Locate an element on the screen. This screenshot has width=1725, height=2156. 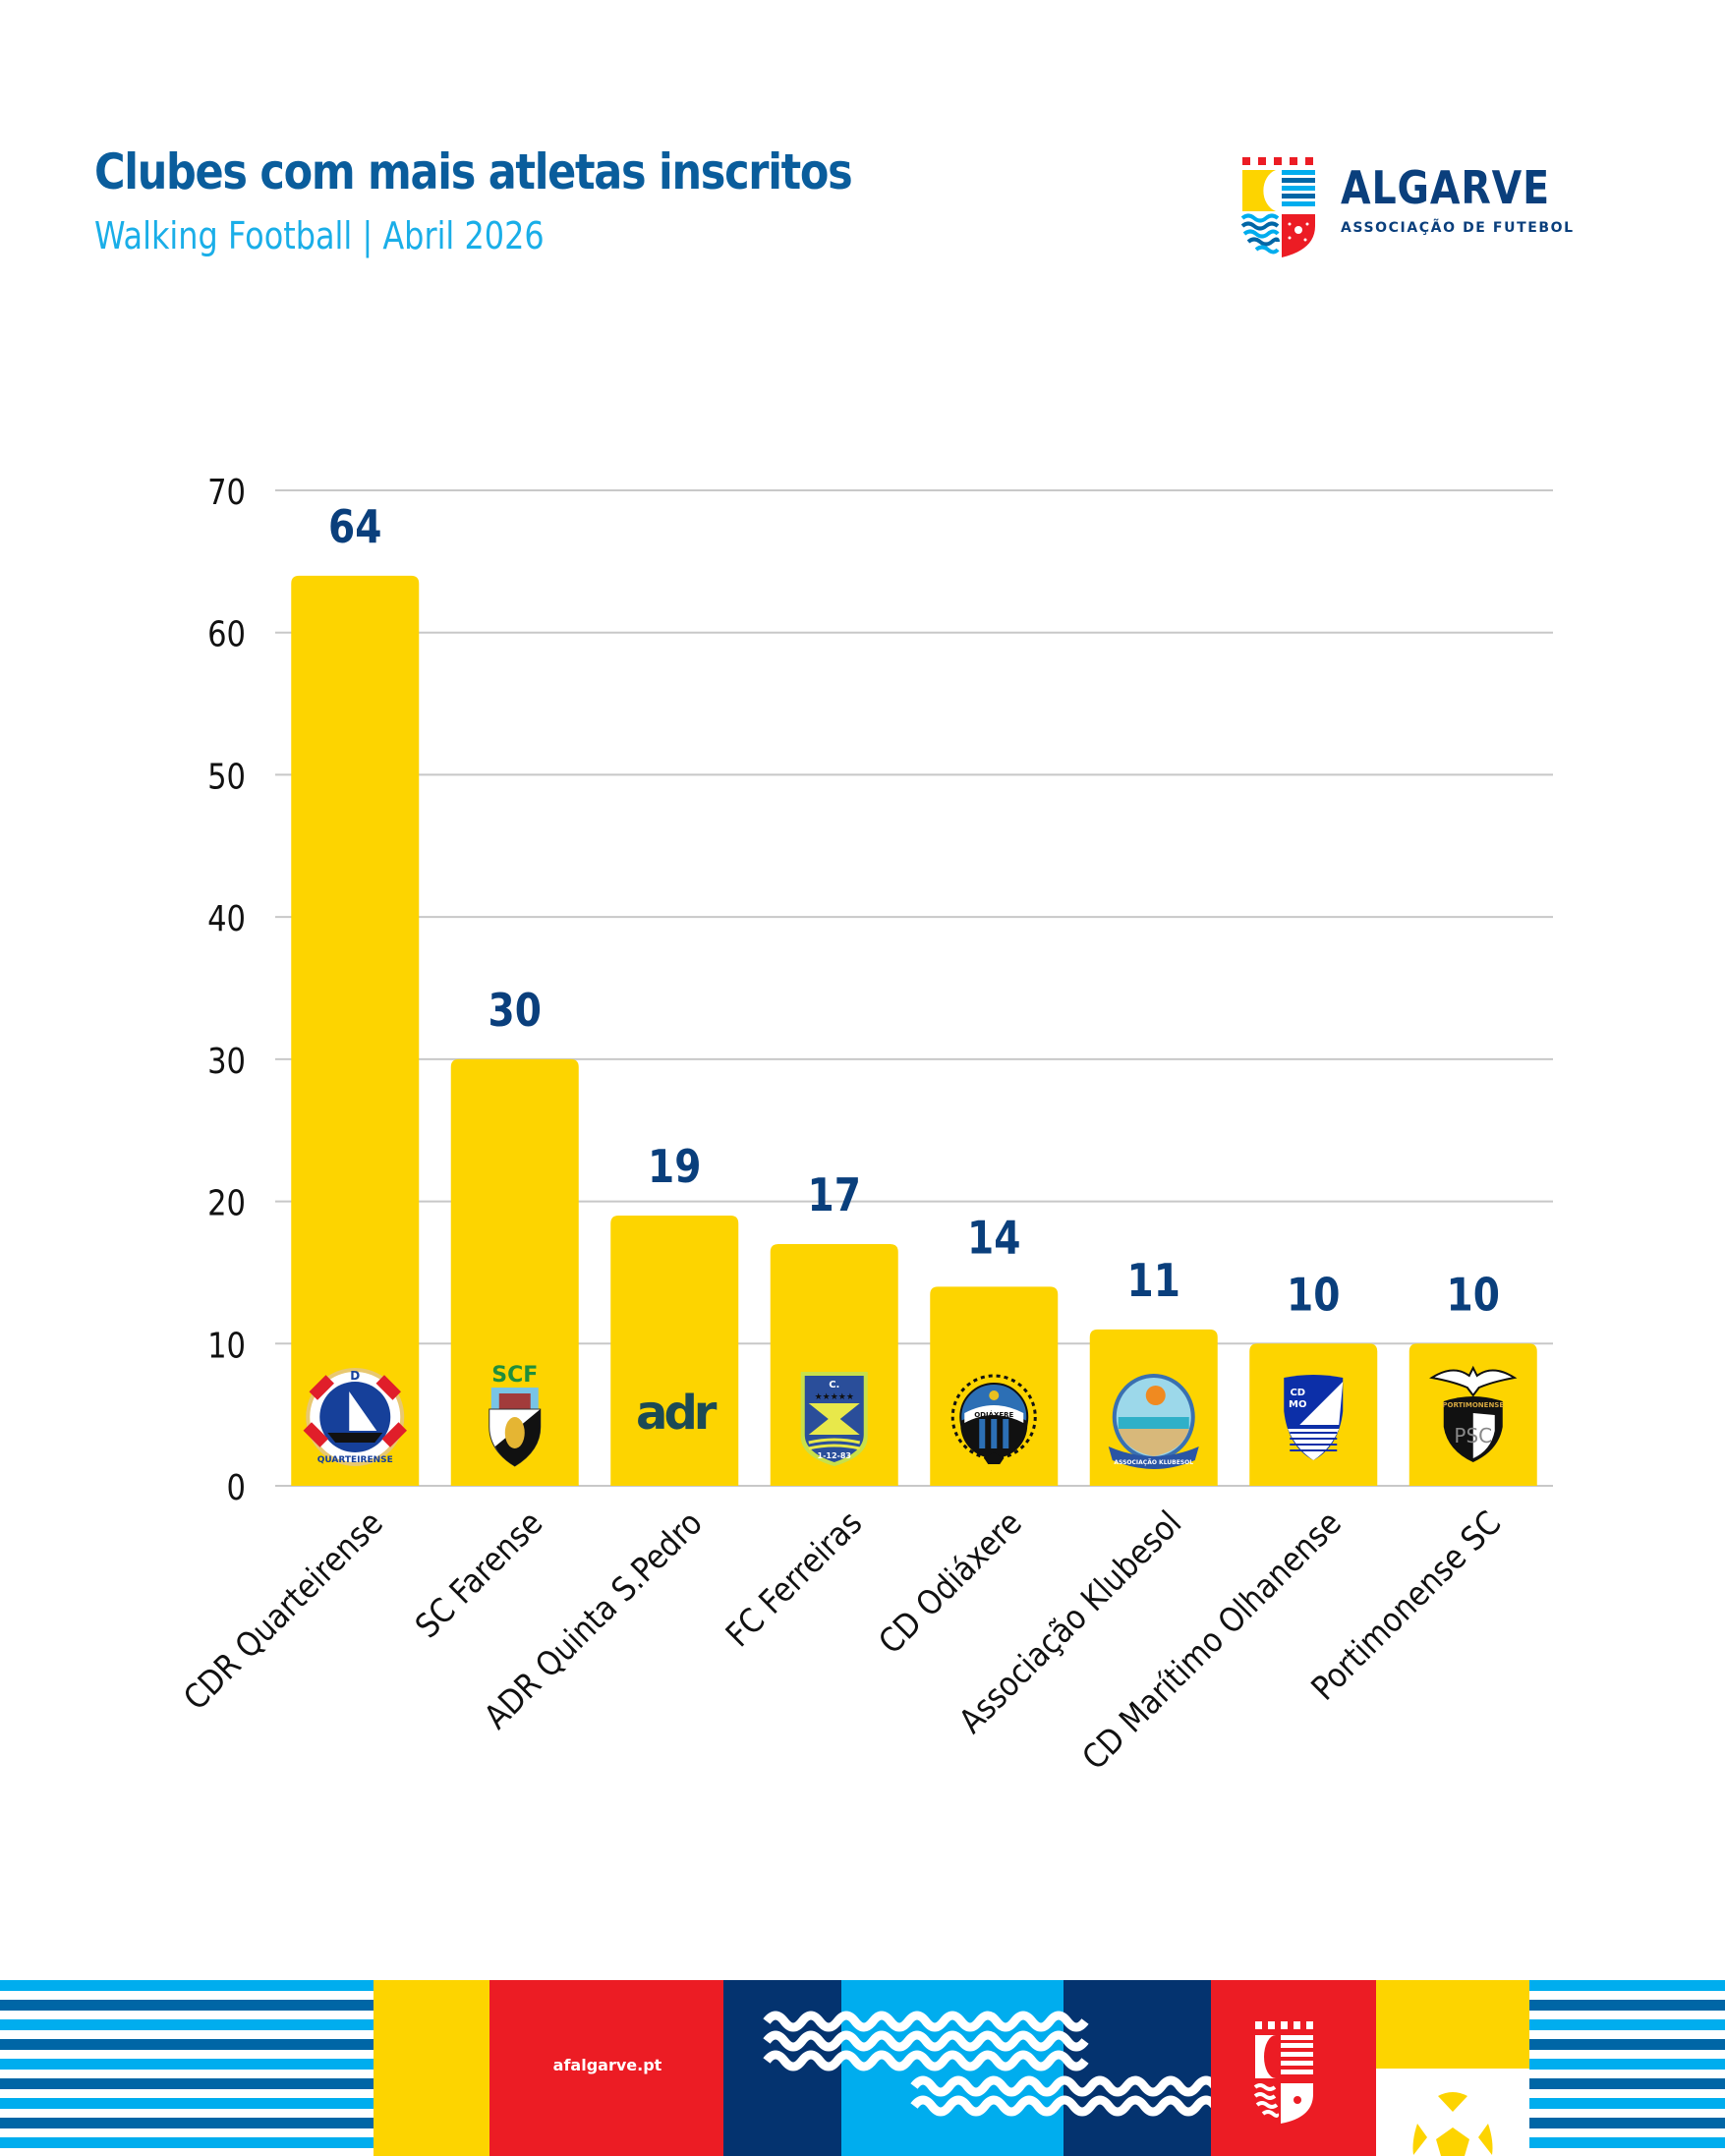
footer-waves-icon is located at coordinates (999, 2064).